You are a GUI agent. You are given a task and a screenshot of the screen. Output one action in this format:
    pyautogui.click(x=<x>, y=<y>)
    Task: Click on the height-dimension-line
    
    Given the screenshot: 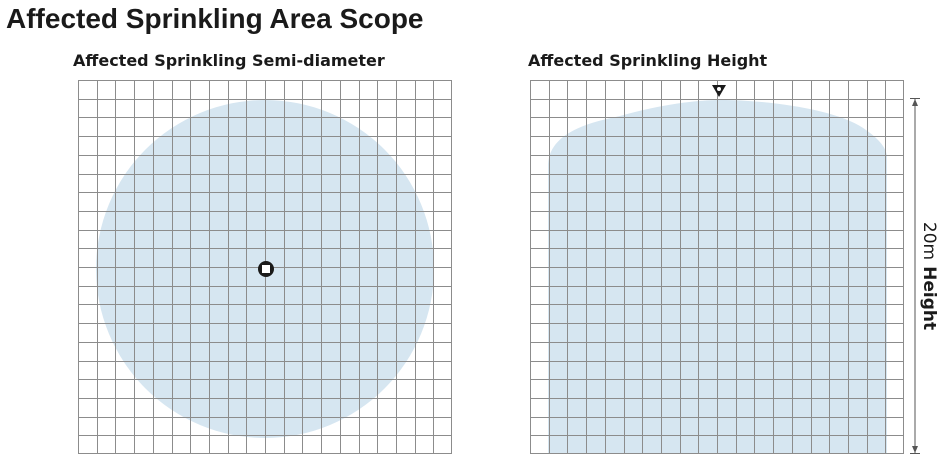 What is the action you would take?
    pyautogui.click(x=915, y=276)
    